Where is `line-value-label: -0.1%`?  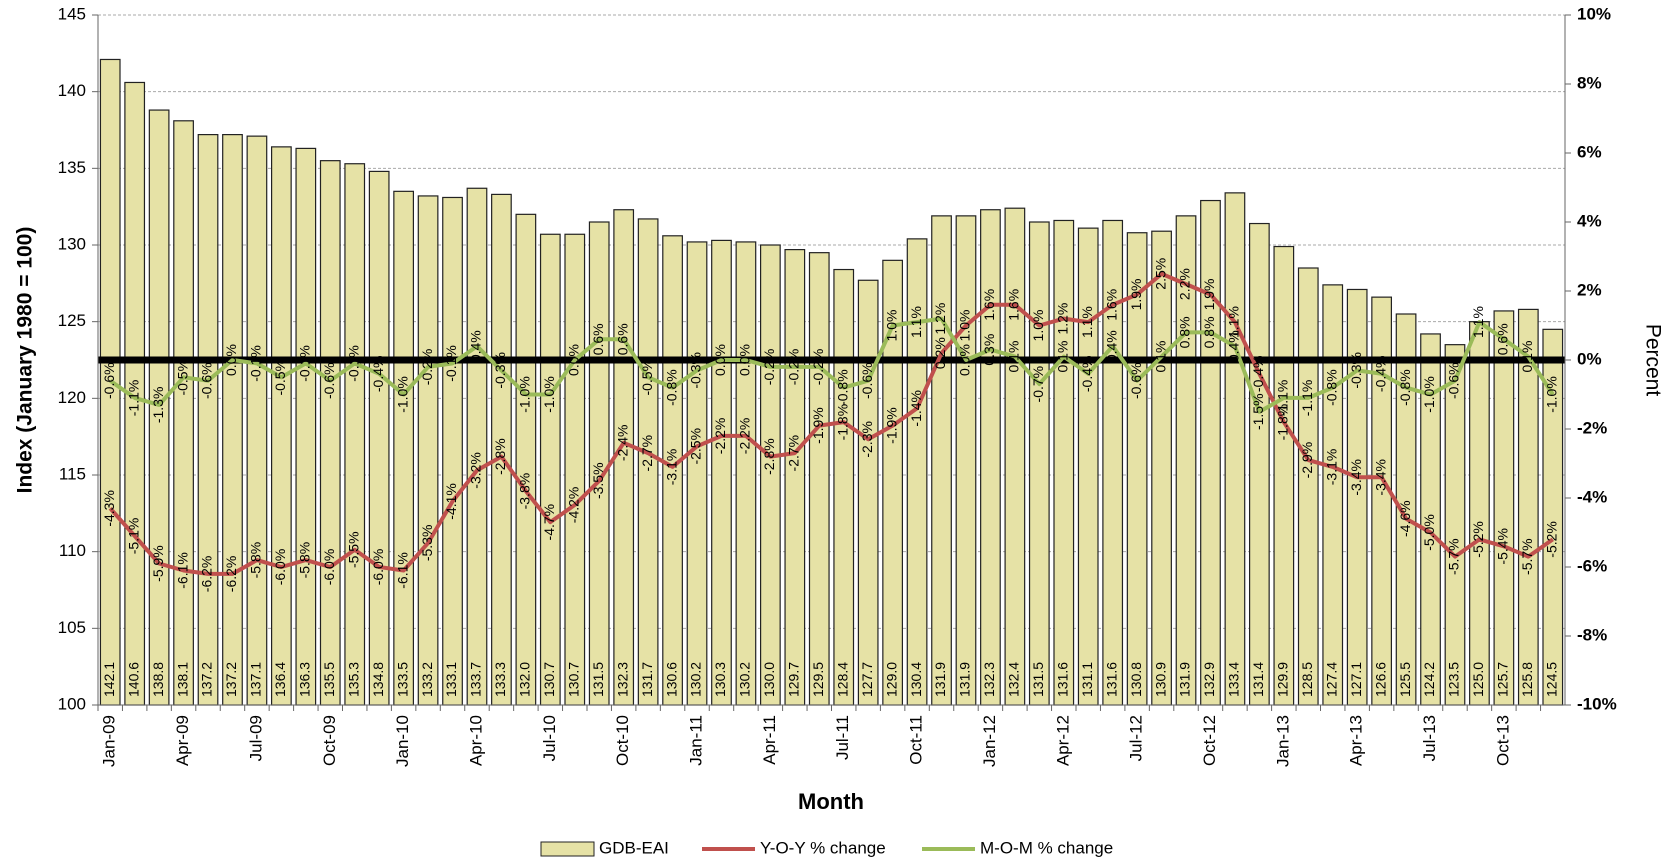 line-value-label: -0.1% is located at coordinates (305, 363).